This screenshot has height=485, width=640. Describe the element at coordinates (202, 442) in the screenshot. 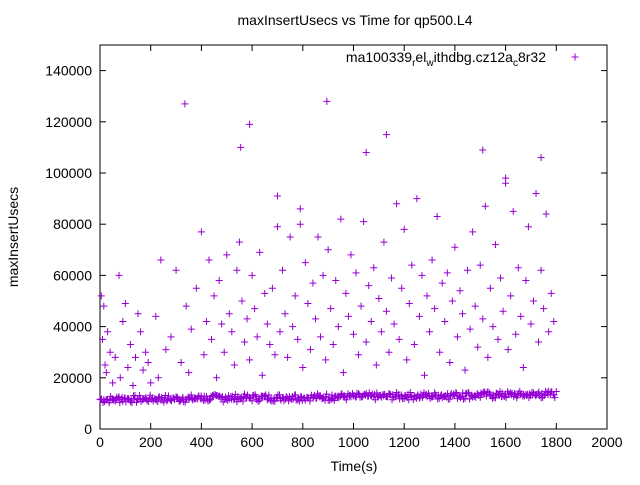

I see `x-tick-label: 400` at that location.